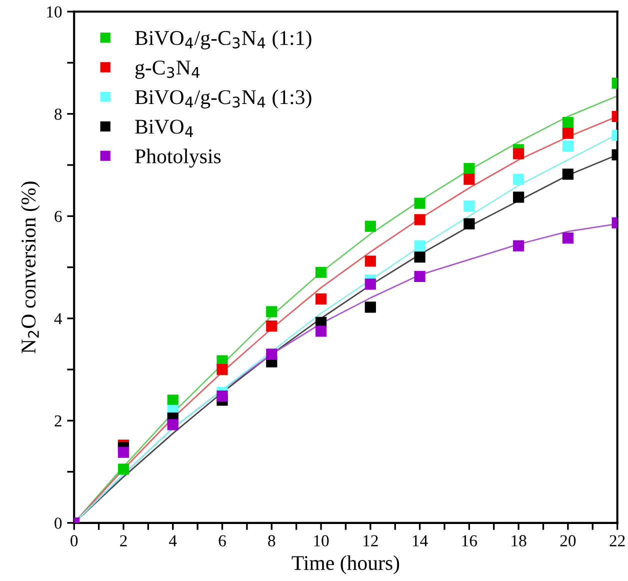 This screenshot has width=628, height=581. What do you see at coordinates (54, 12) in the screenshot?
I see `y-tick-label: 10` at bounding box center [54, 12].